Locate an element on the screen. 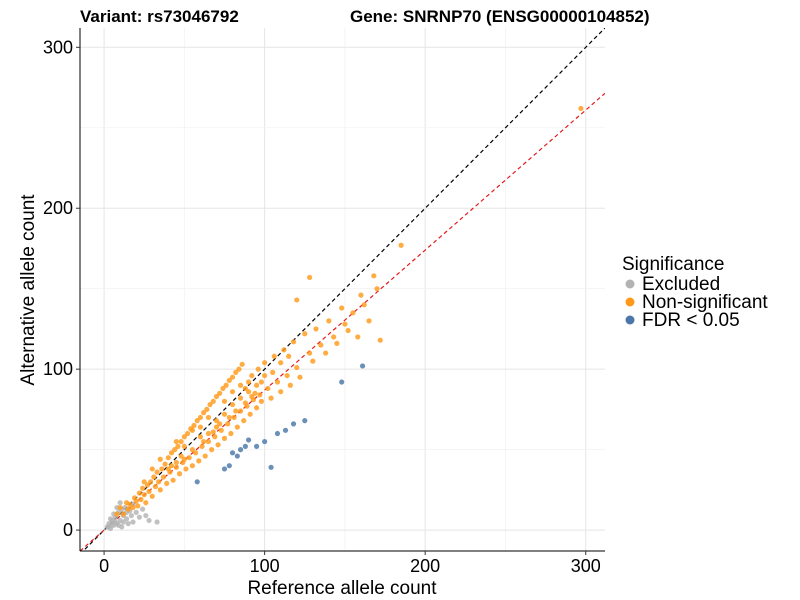  x-tick-label: 300 is located at coordinates (586, 566).